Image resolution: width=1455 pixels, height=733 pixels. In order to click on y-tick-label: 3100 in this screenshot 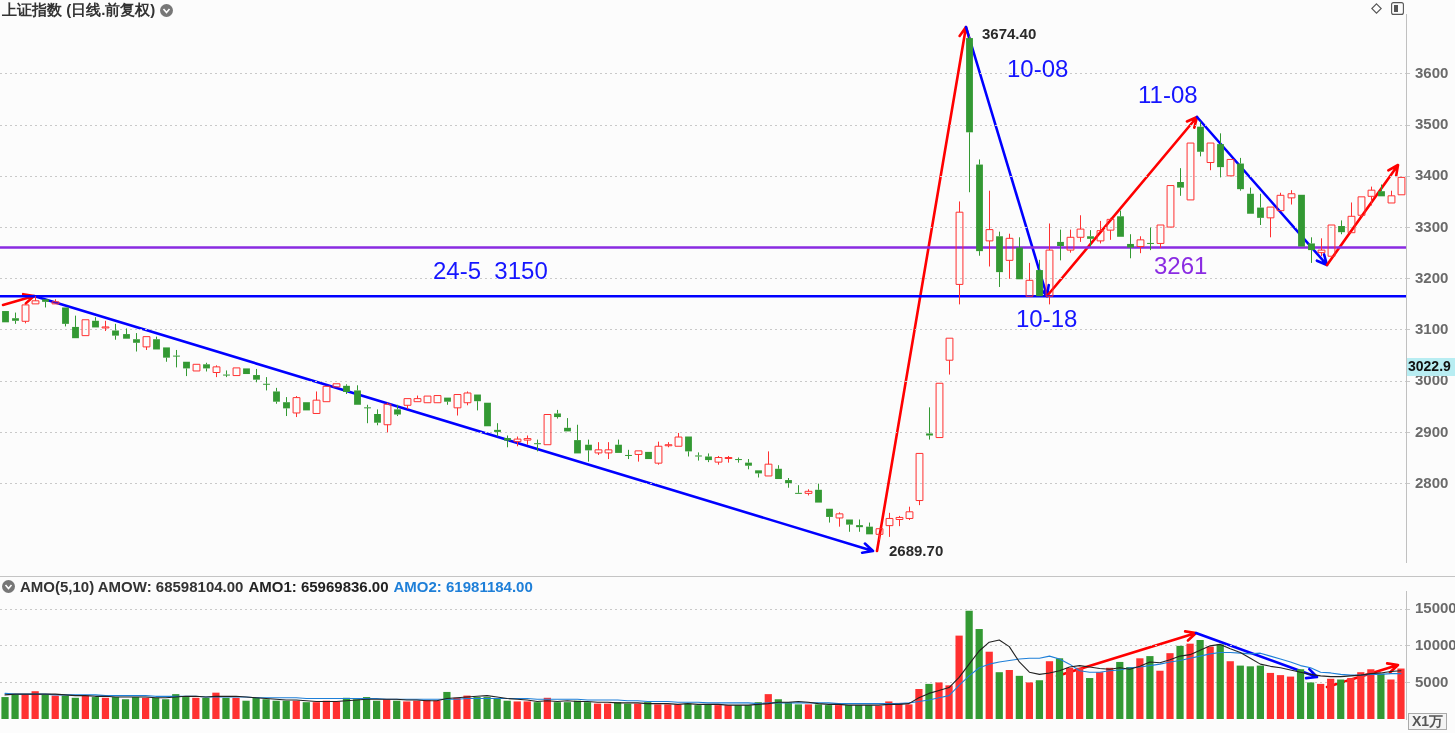, I will do `click(1432, 329)`.